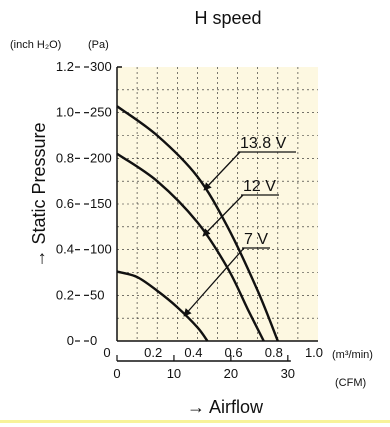 The height and width of the screenshot is (427, 390). I want to click on y-left-tick-label: 0, so click(70, 340).